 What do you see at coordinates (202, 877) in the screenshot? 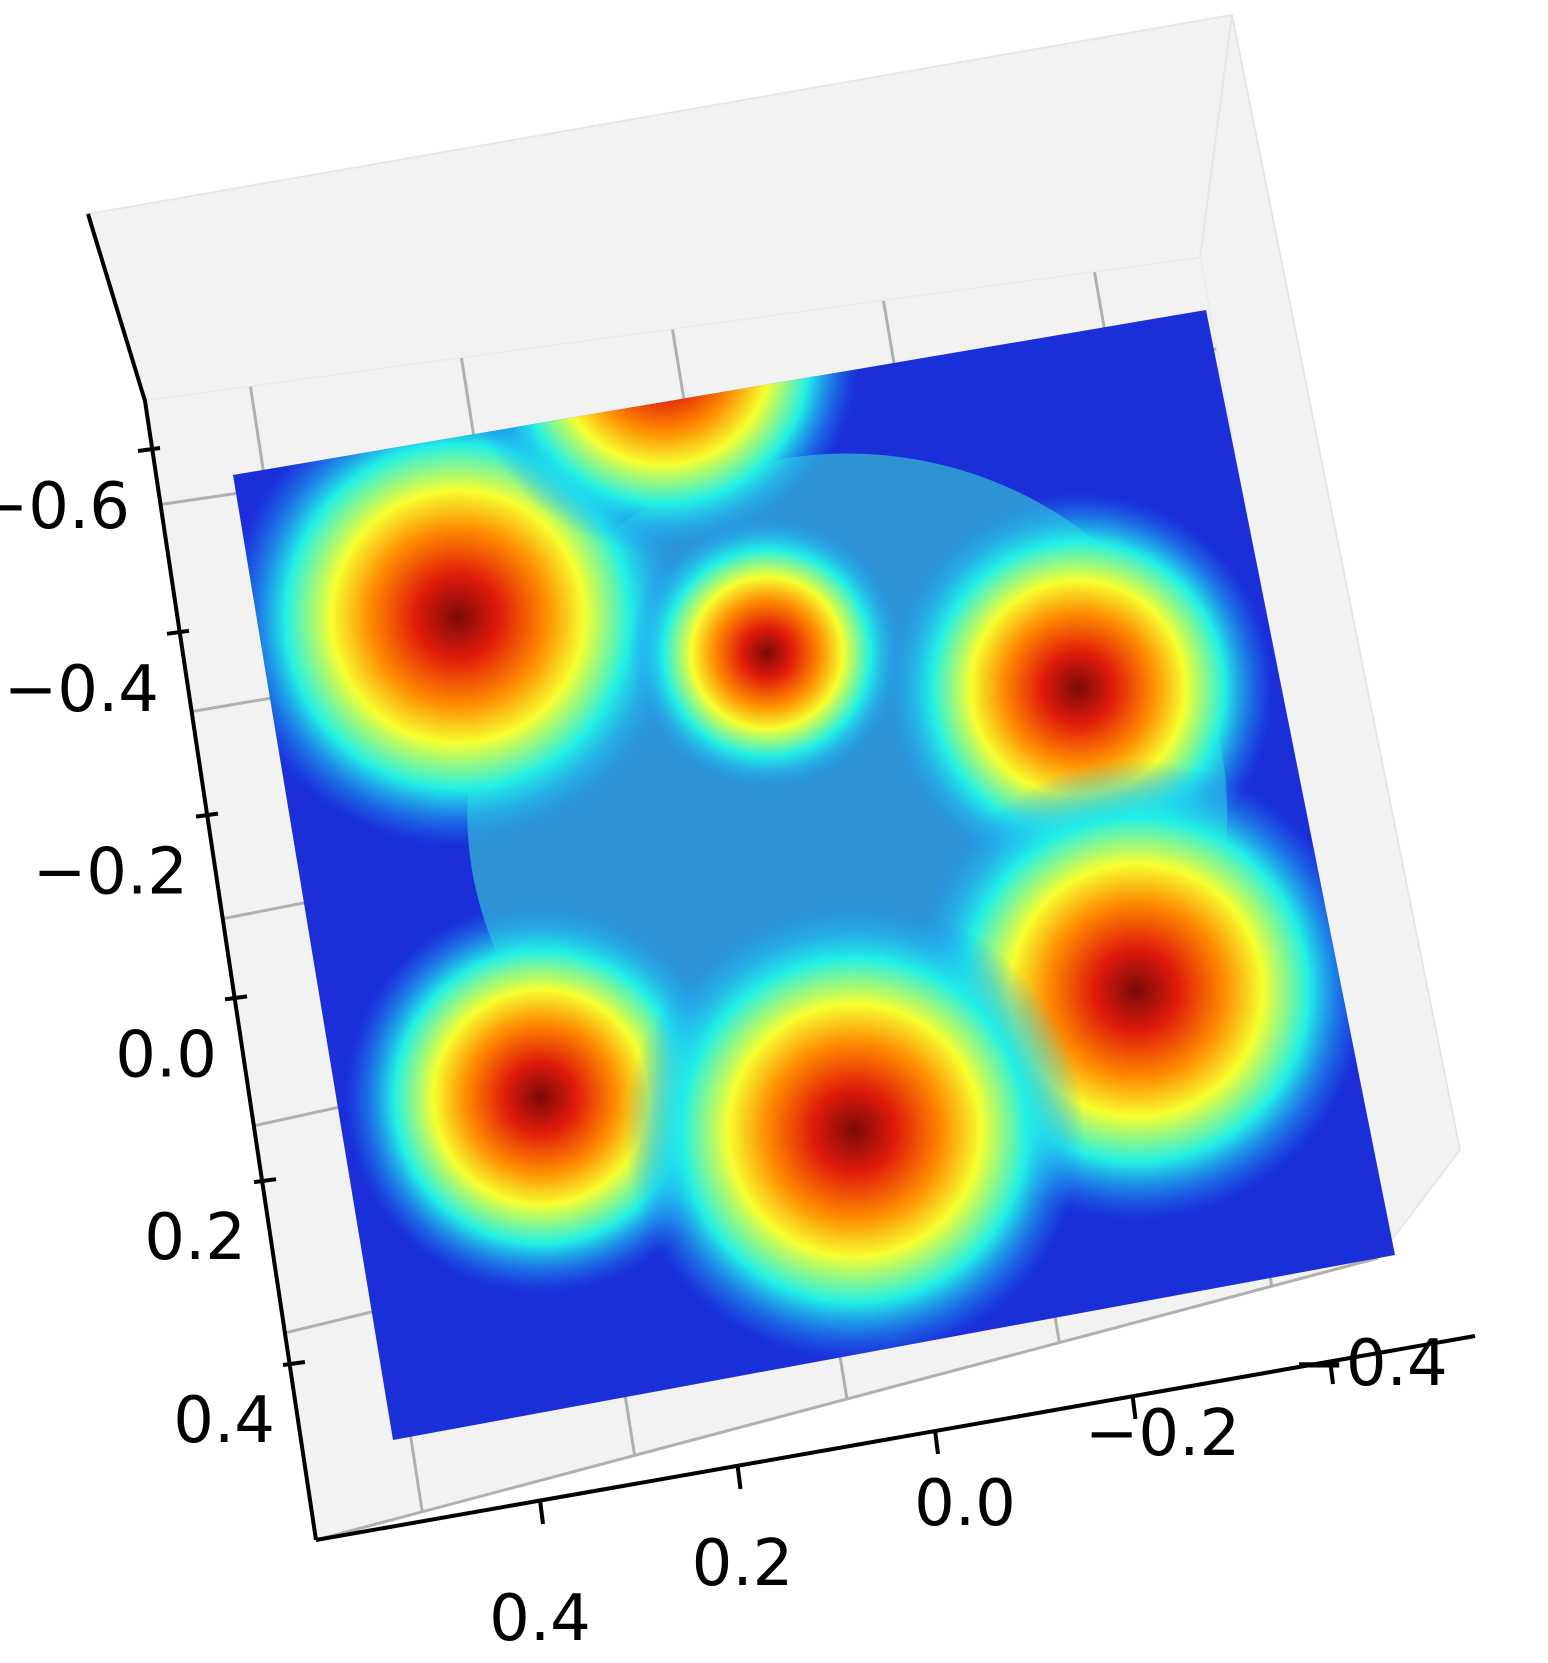
I see `y-axis-line` at bounding box center [202, 877].